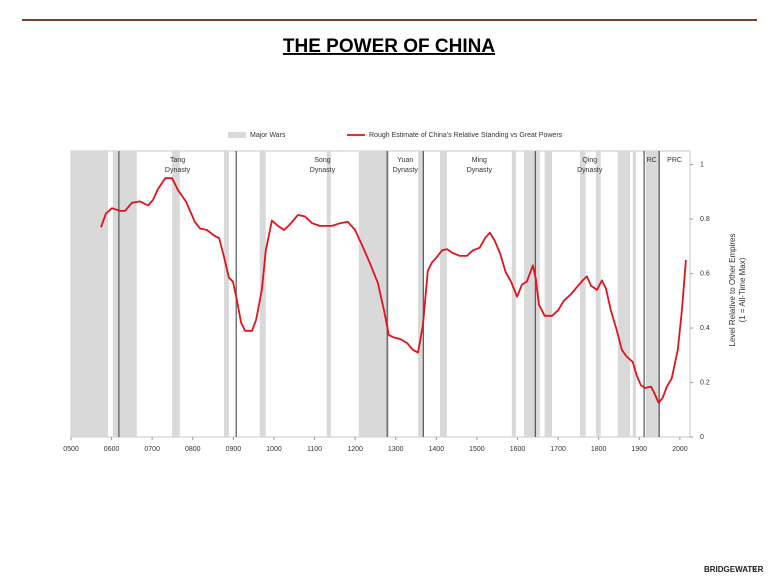 This screenshot has width=780, height=583. What do you see at coordinates (702, 437) in the screenshot?
I see `y-tick-label: 0` at bounding box center [702, 437].